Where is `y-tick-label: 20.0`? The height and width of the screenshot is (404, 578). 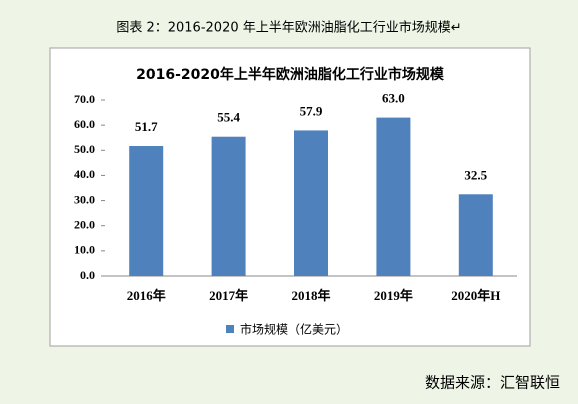 y-tick-label: 20.0 is located at coordinates (84, 224).